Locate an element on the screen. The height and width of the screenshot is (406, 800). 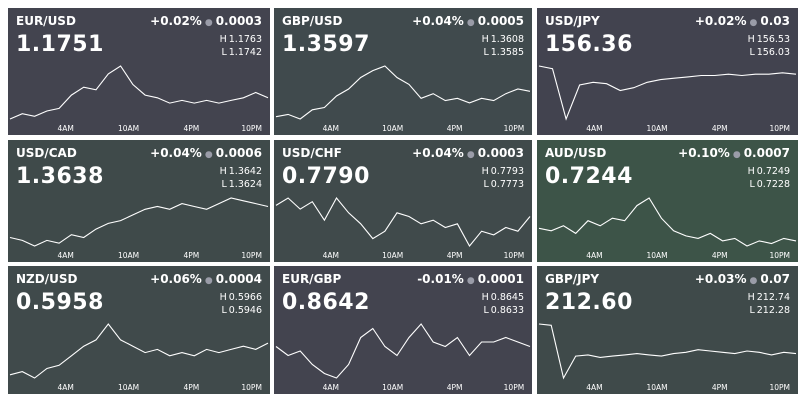
pair-name: GBP/JPY is located at coordinates (572, 279).